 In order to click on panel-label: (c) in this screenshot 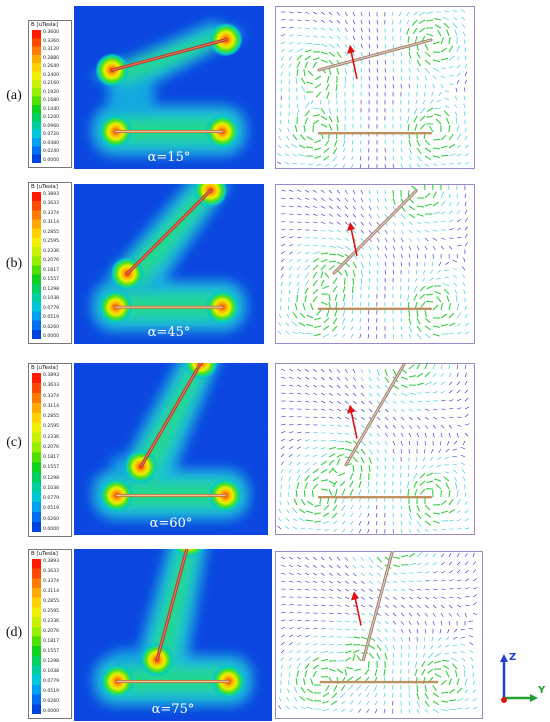, I will do `click(14, 442)`.